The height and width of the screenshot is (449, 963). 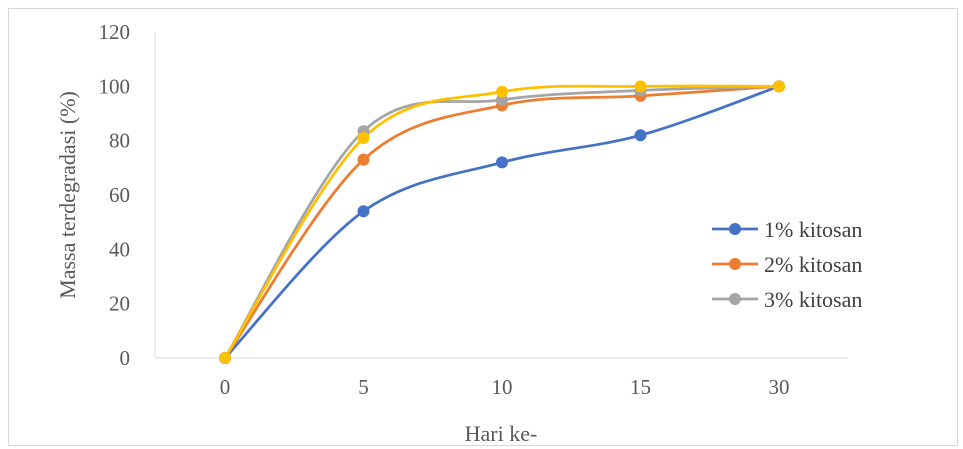 I want to click on x-axis-label: Hari ke-, so click(x=501, y=433).